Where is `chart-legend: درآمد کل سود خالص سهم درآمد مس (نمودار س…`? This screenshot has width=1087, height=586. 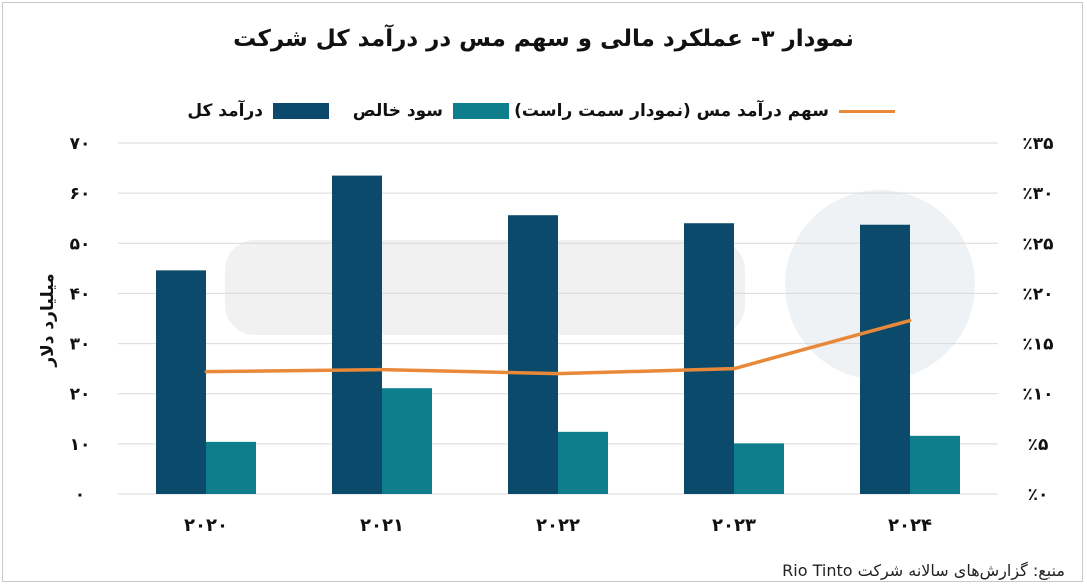
chart-legend: درآمد کل سود خالص سهم درآمد مس (نمودار س… is located at coordinates (543, 111).